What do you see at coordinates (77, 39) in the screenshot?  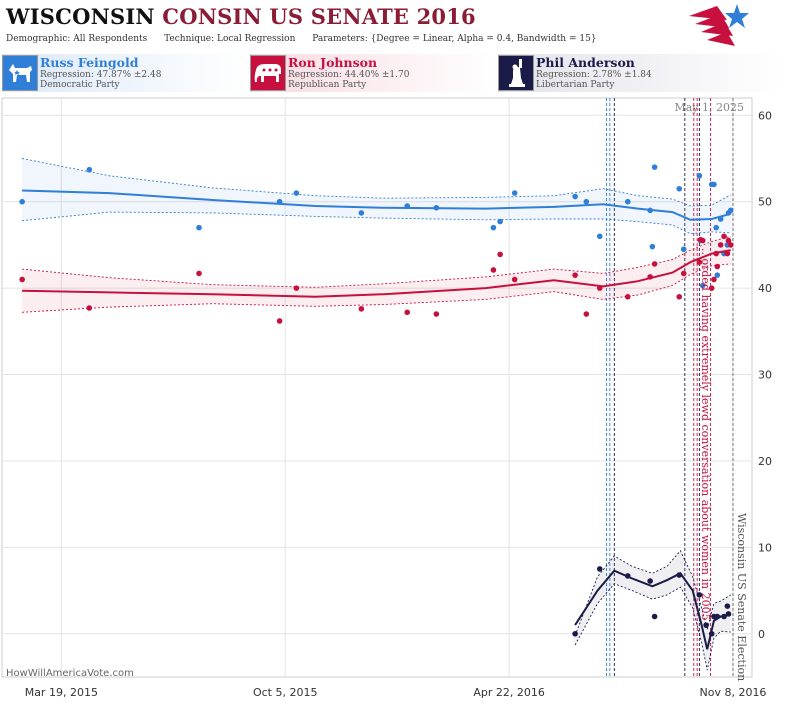 I see `demographic-label: Demographic: All Respondents` at bounding box center [77, 39].